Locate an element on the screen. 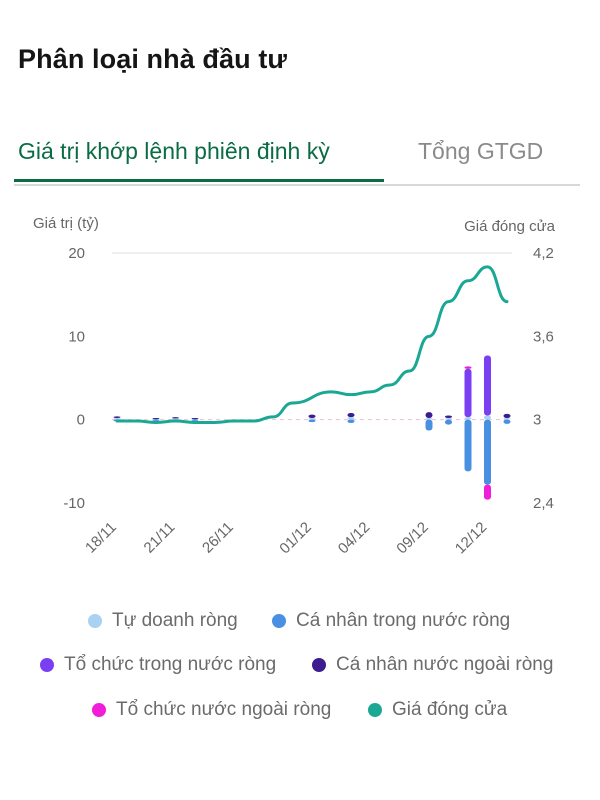 Image resolution: width=600 pixels, height=800 pixels. tab-periodic-match-value: Giá trị khớp lệnh phiên định kỳ is located at coordinates (174, 151).